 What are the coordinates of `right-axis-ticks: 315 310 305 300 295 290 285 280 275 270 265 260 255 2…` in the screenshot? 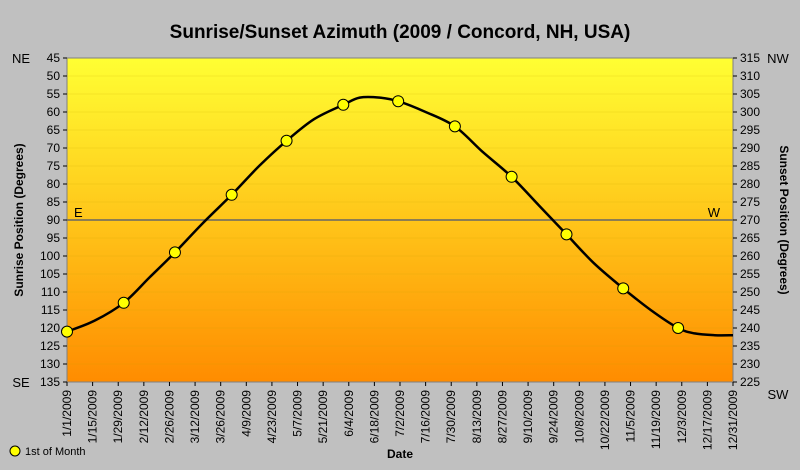 It's located at (746, 220).